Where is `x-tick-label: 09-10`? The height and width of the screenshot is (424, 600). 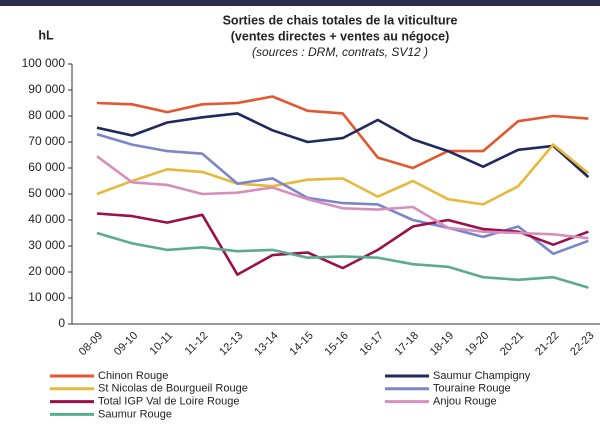 x-tick-label: 09-10 is located at coordinates (126, 344).